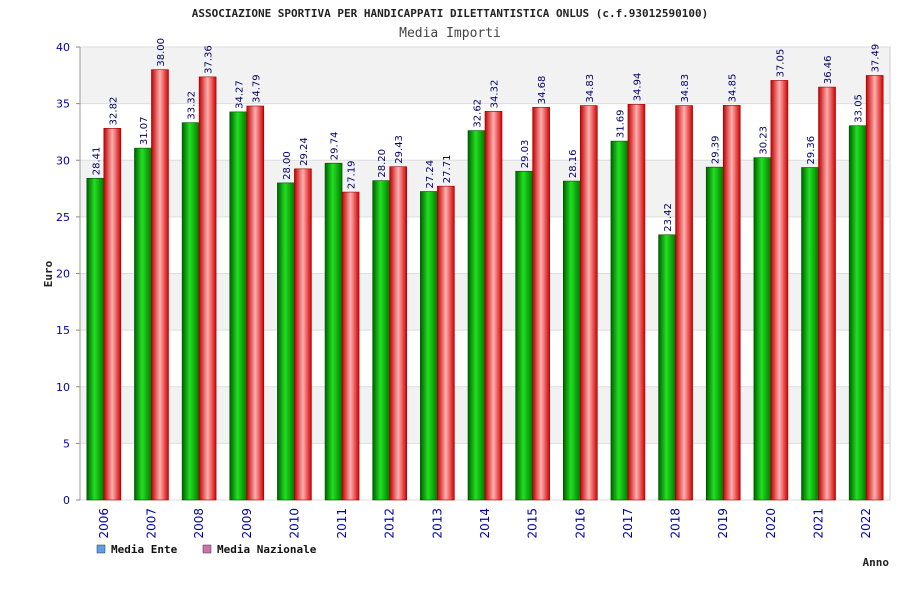 This screenshot has width=900, height=600. I want to click on x-tick-label: 2006, so click(104, 523).